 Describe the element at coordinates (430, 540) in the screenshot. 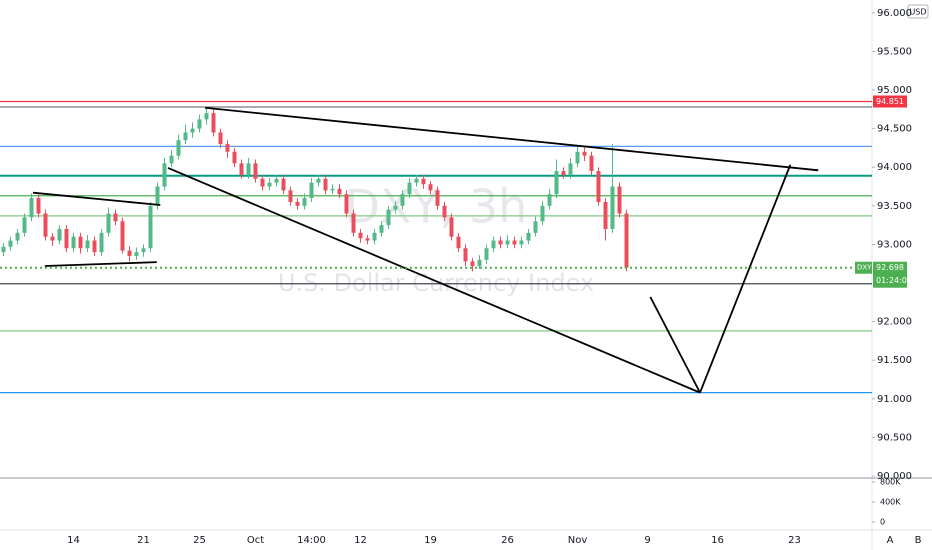

I see `x-tick-label: 19` at that location.